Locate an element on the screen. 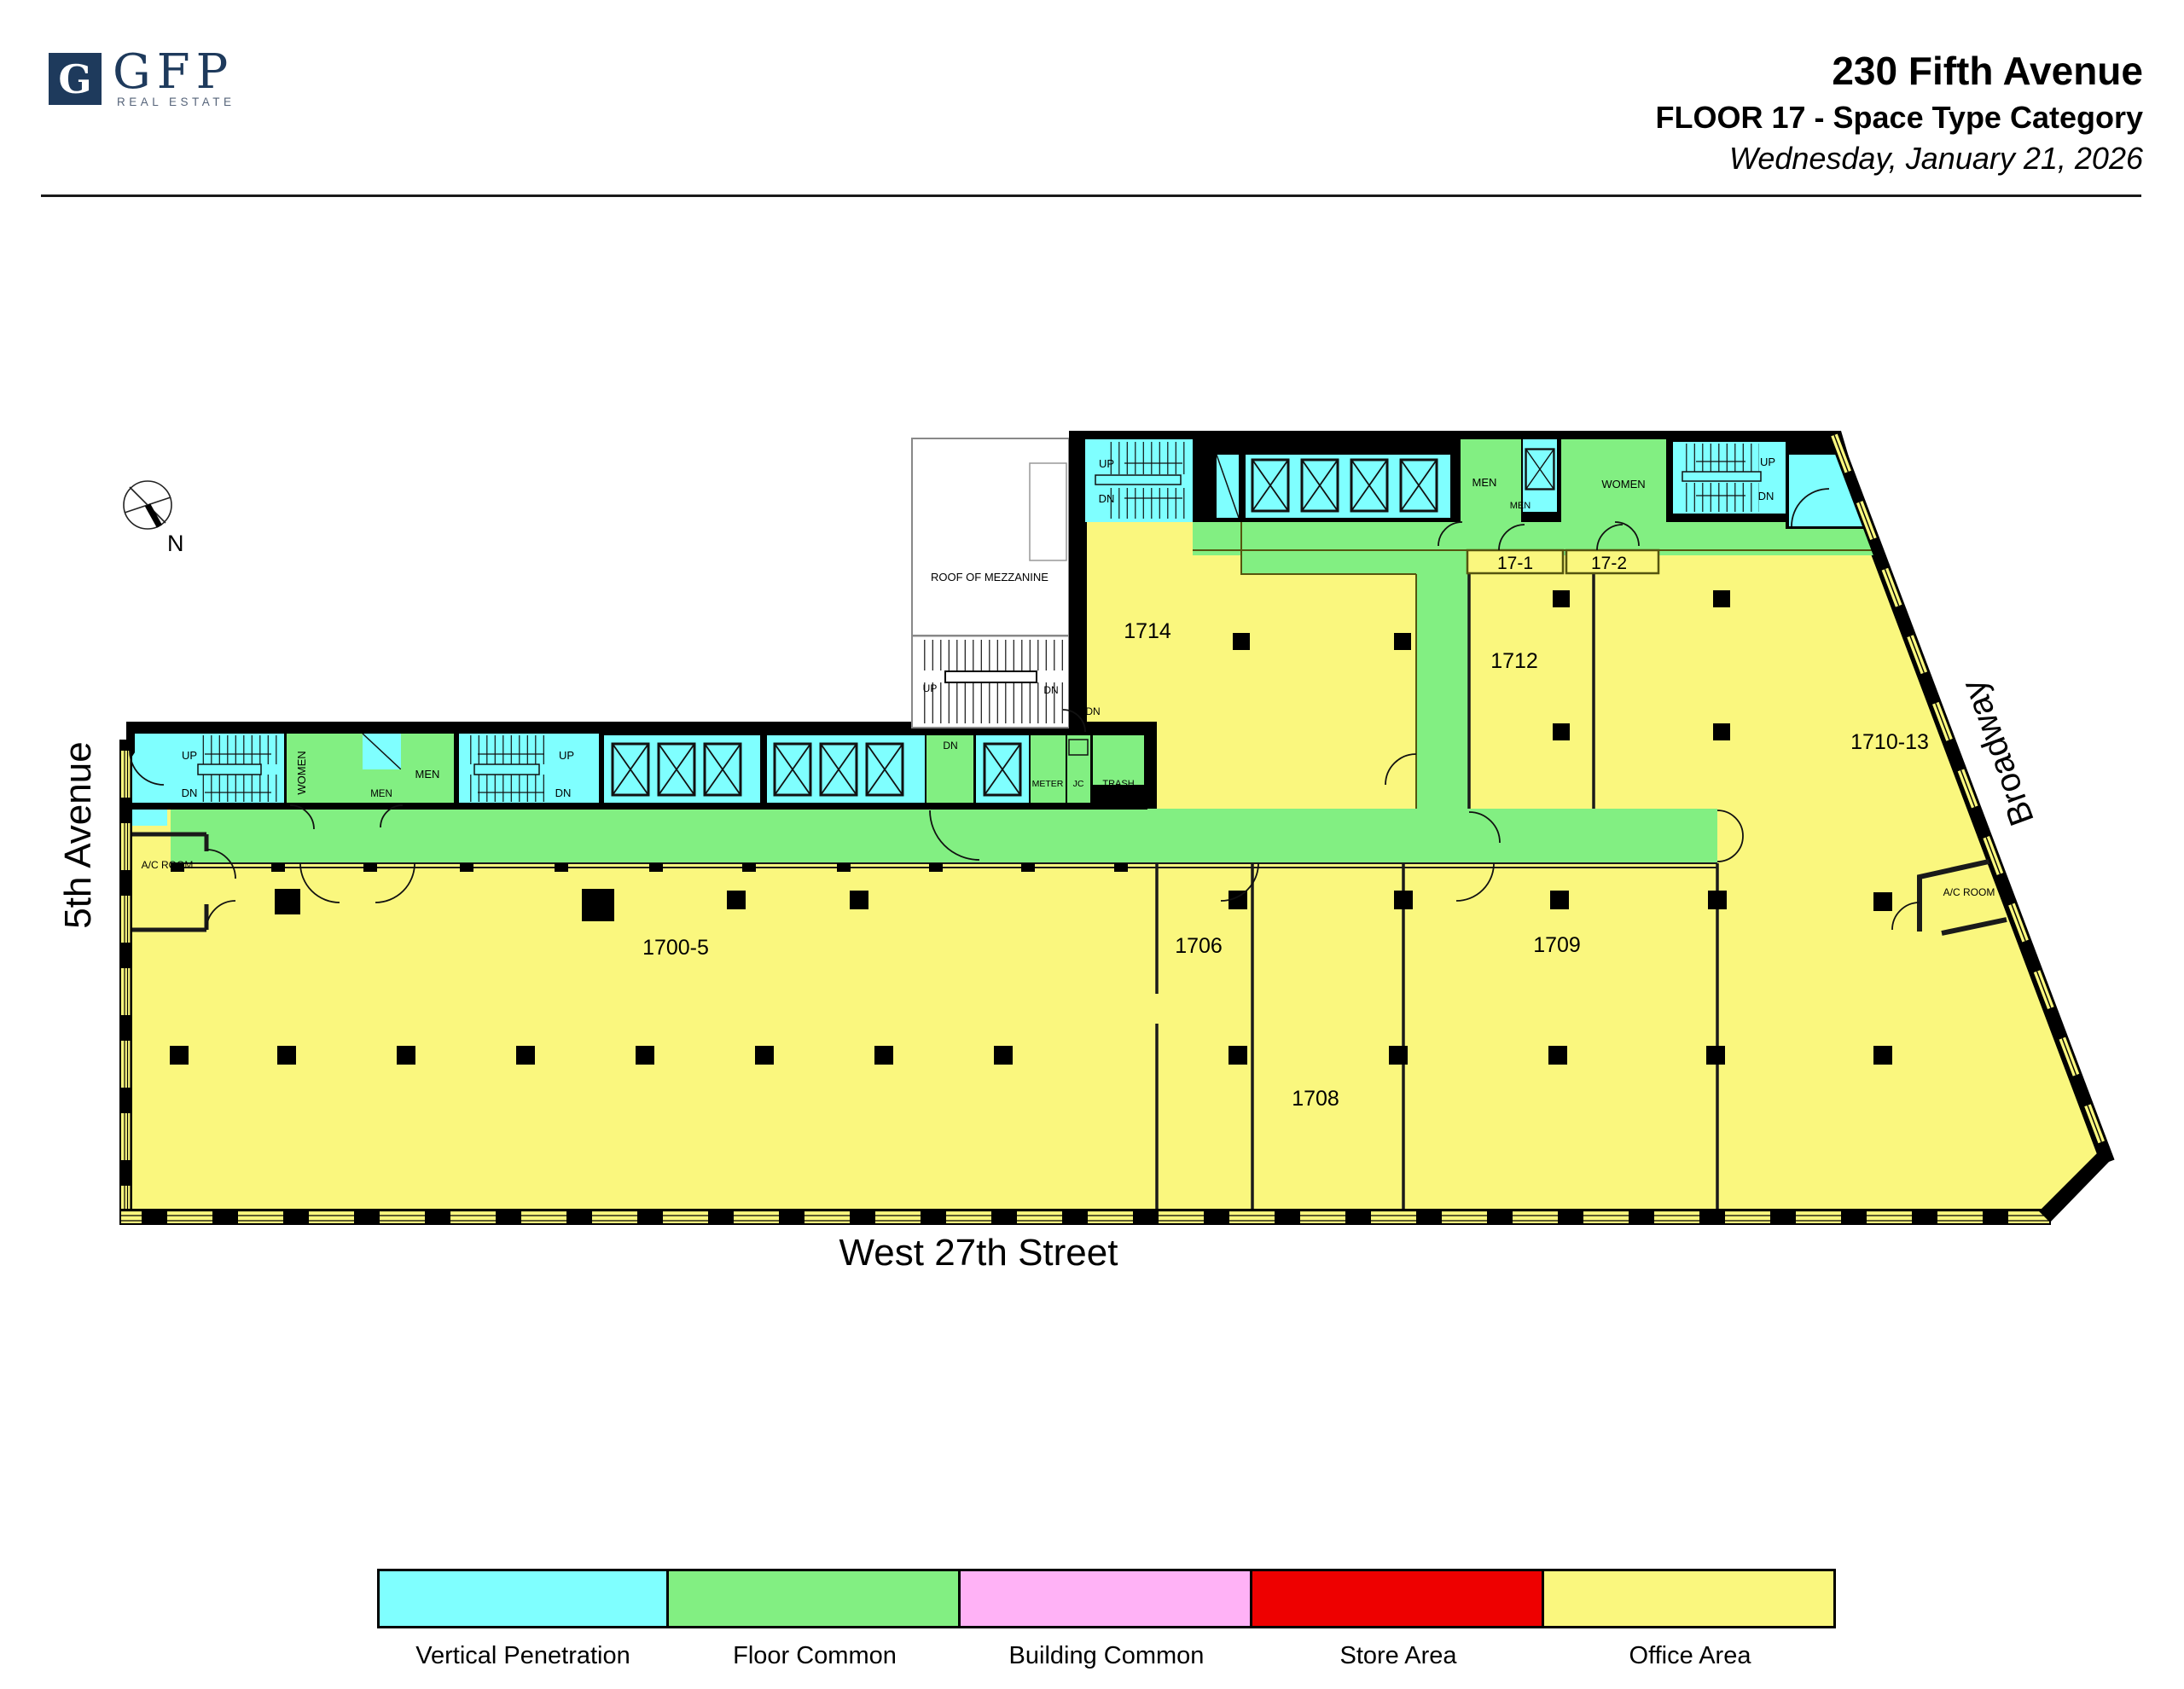 The width and height of the screenshot is (2184, 1689). womens-lower-label: WOMEN is located at coordinates (301, 772).